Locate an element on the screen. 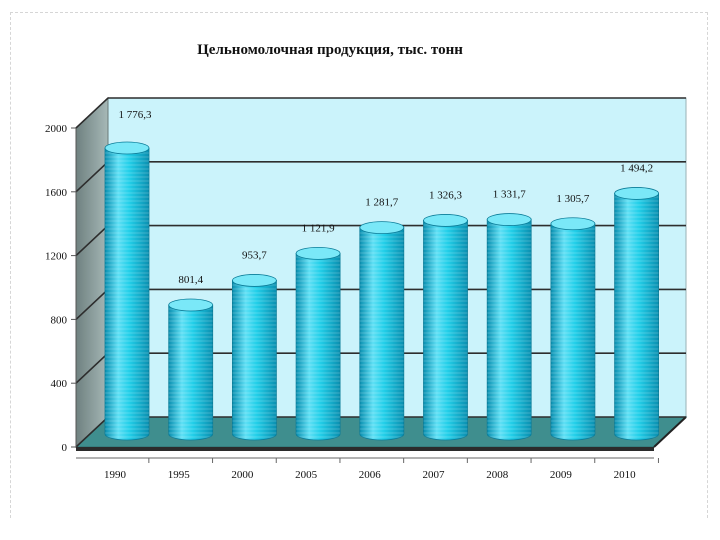 The height and width of the screenshot is (540, 720). bar-2005 is located at coordinates (318, 343).